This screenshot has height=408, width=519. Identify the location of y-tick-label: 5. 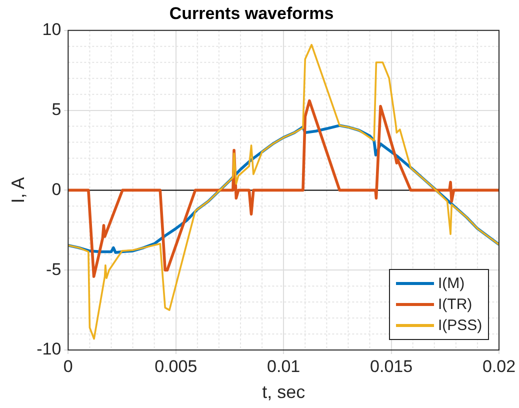
(57, 109).